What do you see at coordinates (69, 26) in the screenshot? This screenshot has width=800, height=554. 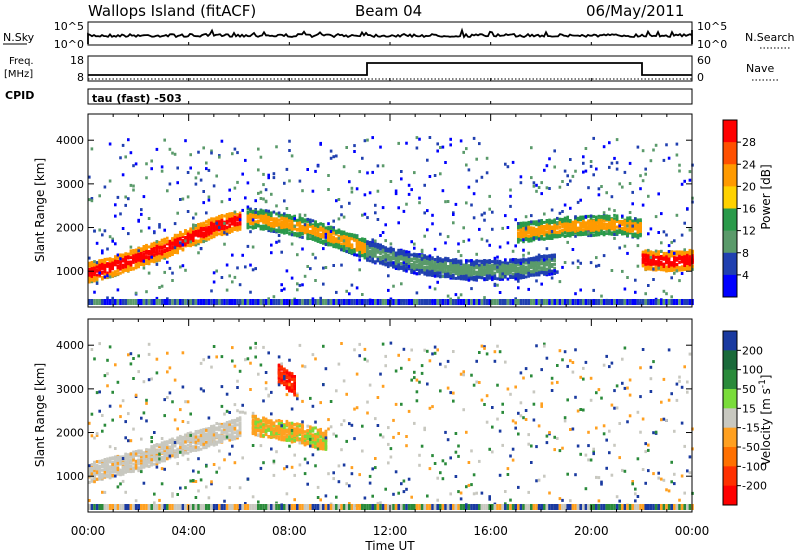 I see `noise-left-tick-top: 10^5` at bounding box center [69, 26].